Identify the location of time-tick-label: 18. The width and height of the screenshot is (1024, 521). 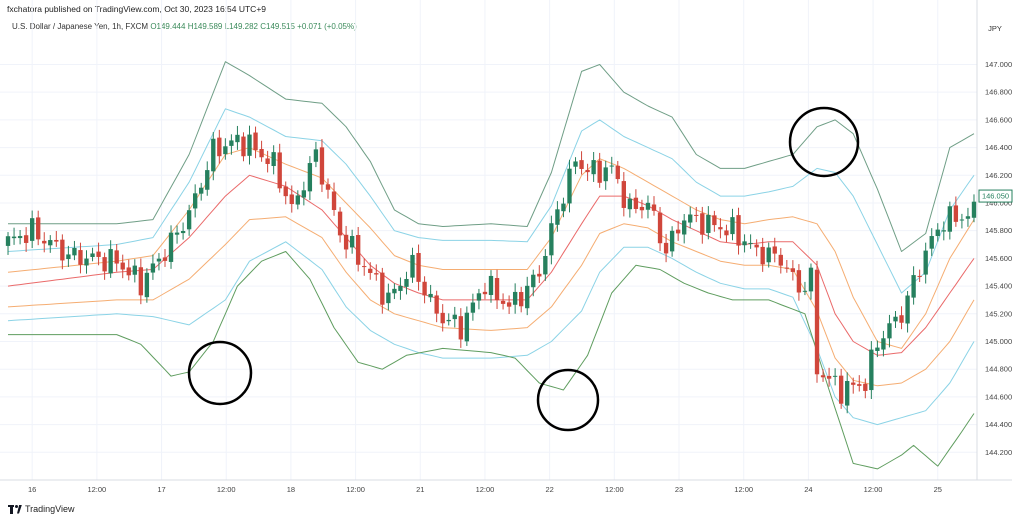
(291, 489).